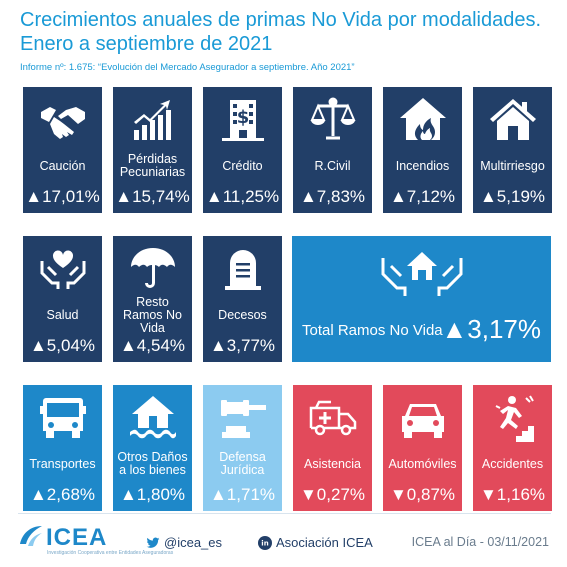  I want to click on tile-r-civil: R.Civil ▲7,83%, so click(332, 150).